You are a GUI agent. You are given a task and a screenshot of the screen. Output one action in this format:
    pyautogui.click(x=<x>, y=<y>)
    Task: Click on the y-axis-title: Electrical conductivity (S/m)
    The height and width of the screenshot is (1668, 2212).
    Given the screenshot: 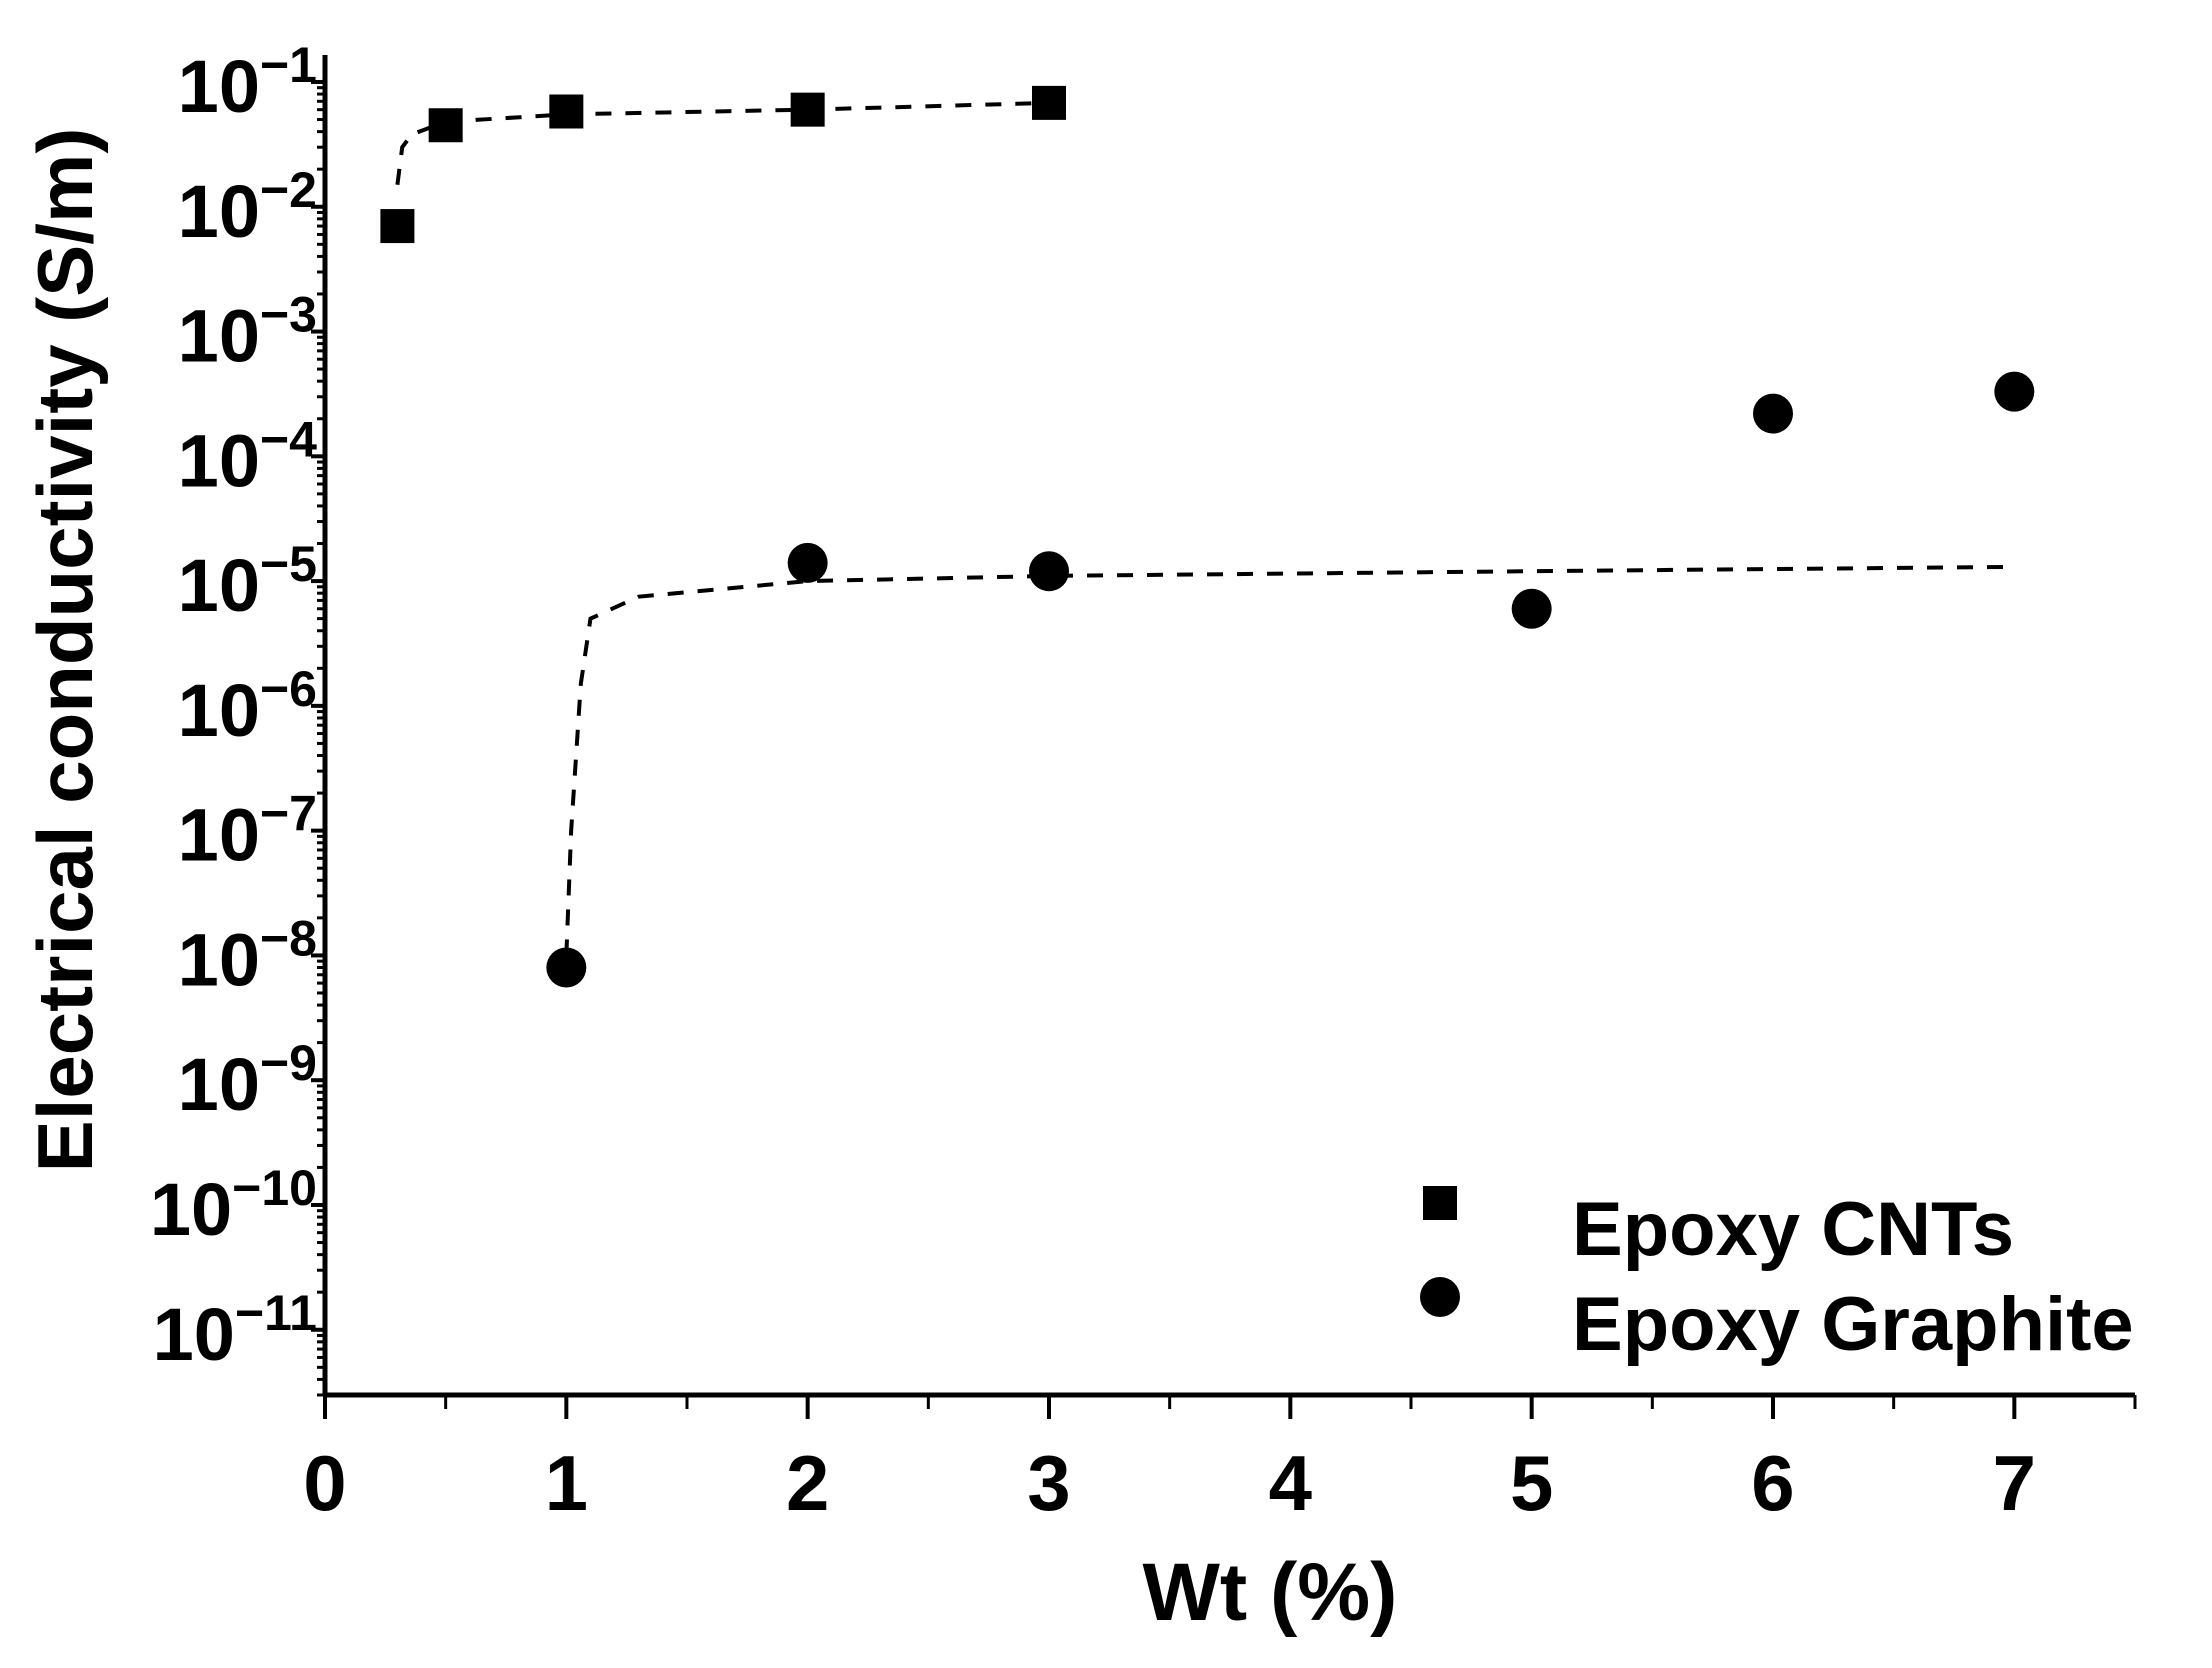 What is the action you would take?
    pyautogui.click(x=65, y=650)
    